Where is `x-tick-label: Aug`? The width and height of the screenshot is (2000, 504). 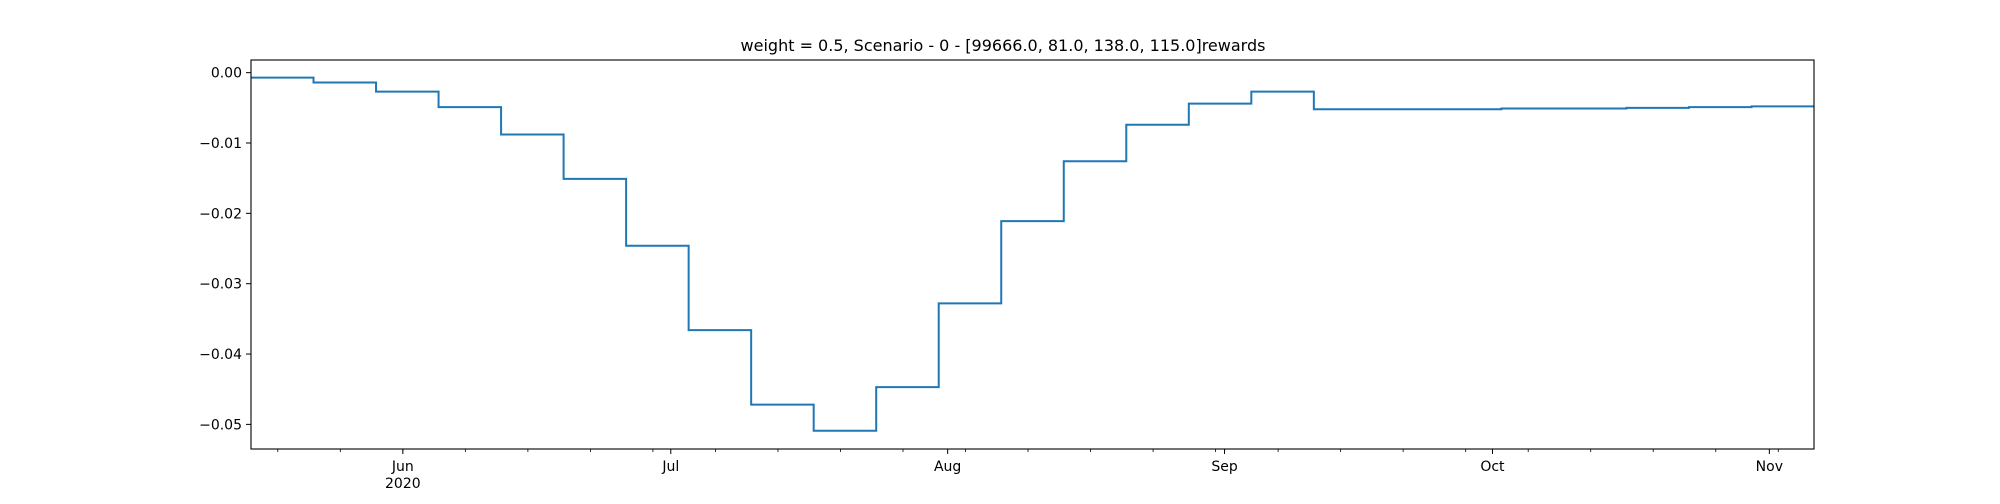
x-tick-label: Aug is located at coordinates (947, 467).